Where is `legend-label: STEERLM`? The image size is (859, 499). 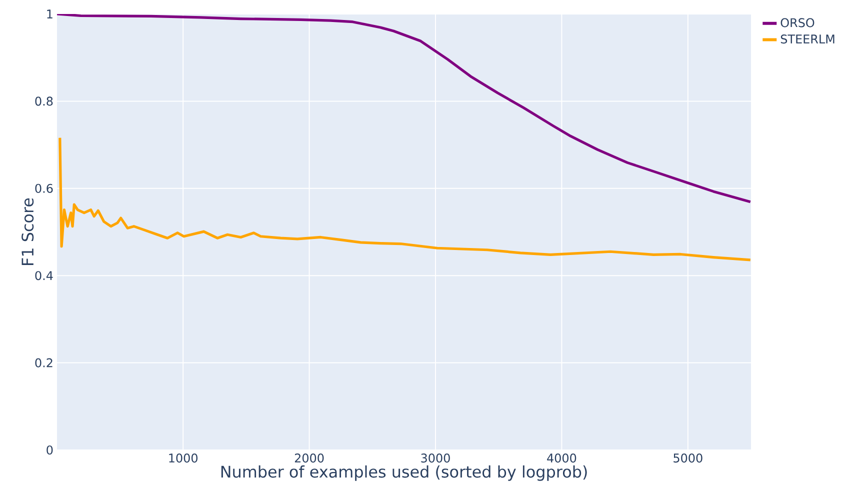
legend-label: STEERLM is located at coordinates (807, 39).